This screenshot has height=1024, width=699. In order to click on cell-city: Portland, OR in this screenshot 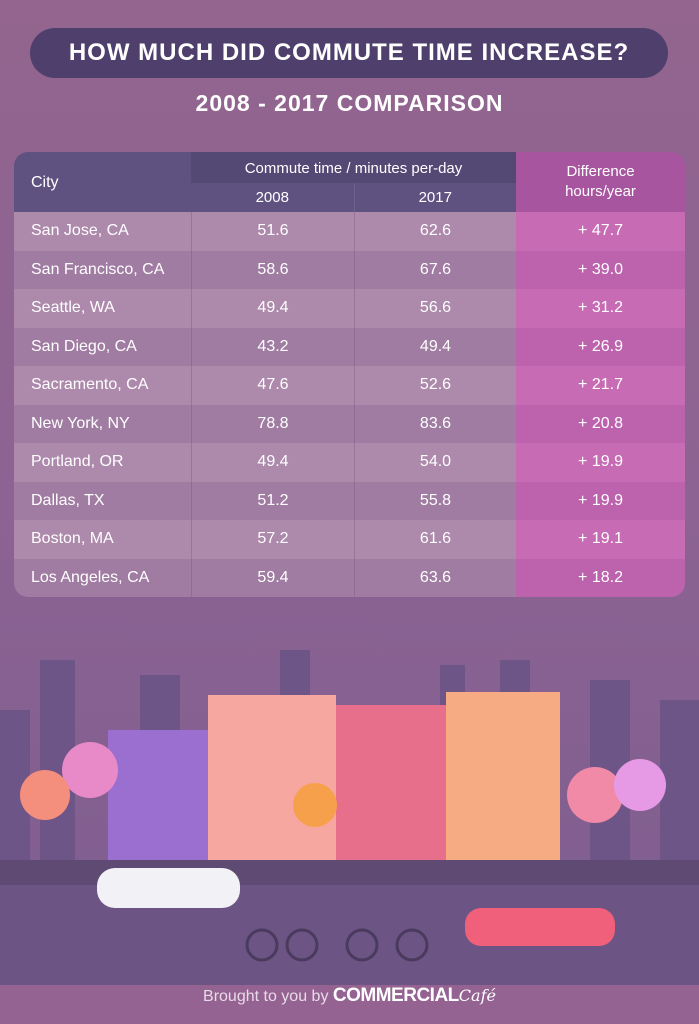, I will do `click(77, 461)`.